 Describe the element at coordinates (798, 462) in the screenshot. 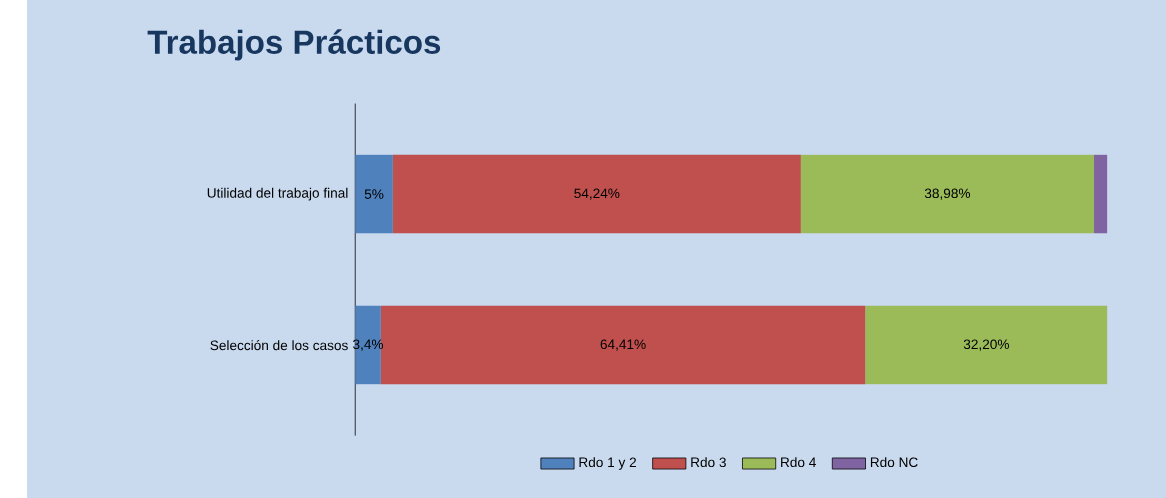

I see `legend-label: Rdo 4` at that location.